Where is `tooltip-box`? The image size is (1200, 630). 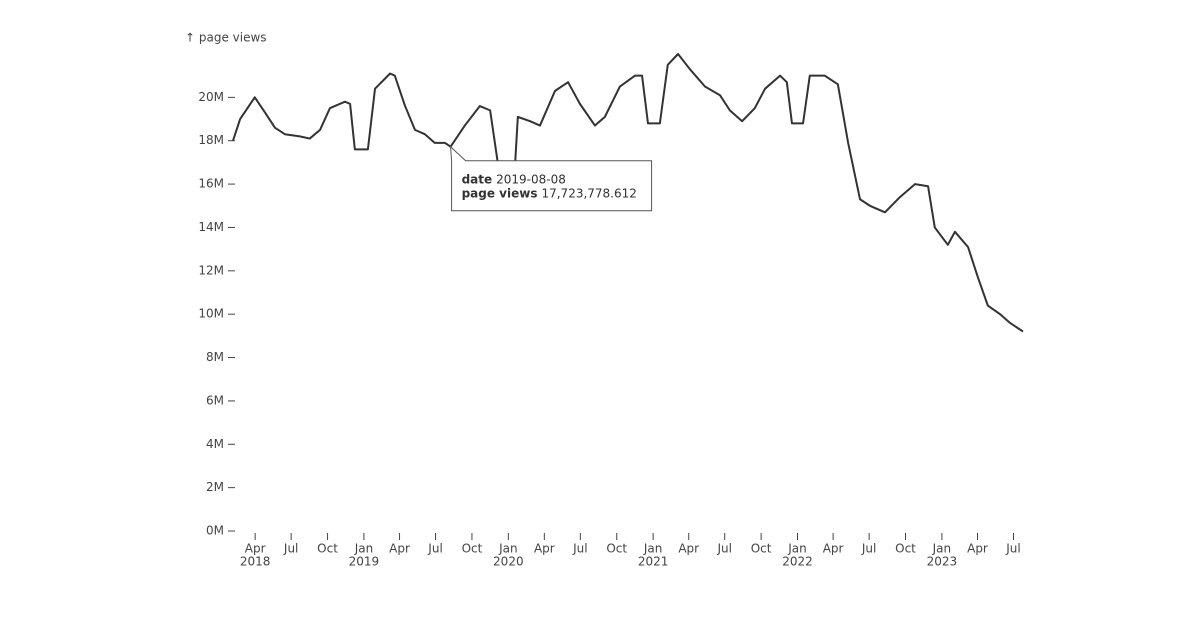
tooltip-box is located at coordinates (551, 178).